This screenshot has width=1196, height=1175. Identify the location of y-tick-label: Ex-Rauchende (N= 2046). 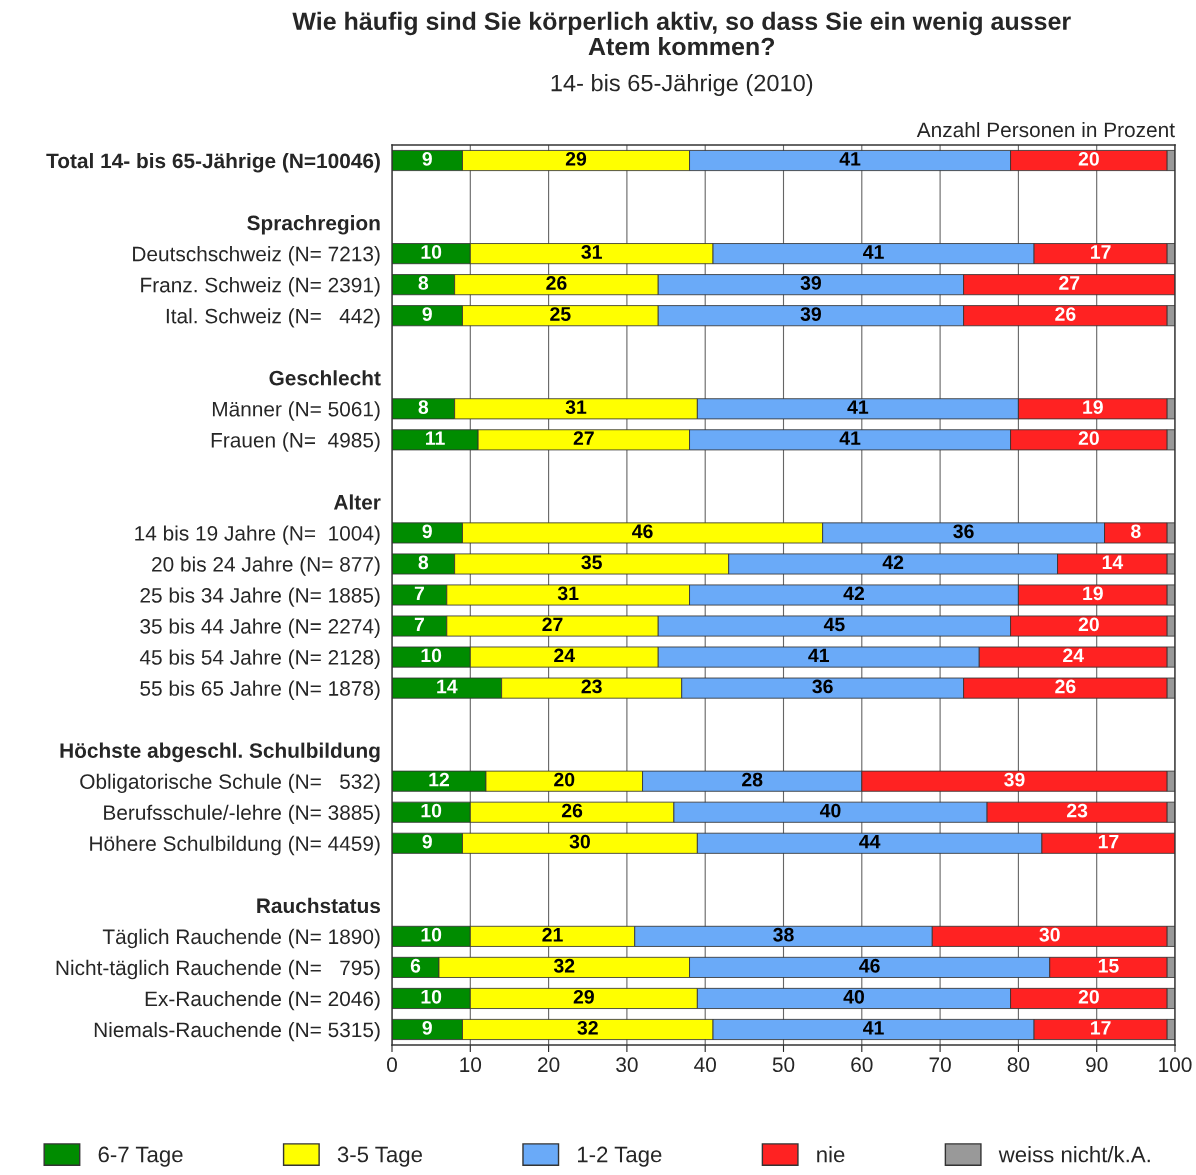
(262, 1000).